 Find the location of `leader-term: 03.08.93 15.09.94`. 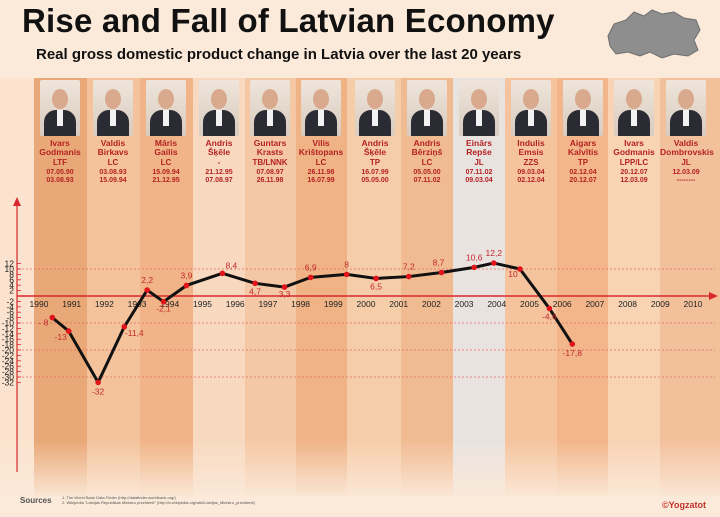

leader-term: 03.08.93 15.09.94 is located at coordinates (113, 176).